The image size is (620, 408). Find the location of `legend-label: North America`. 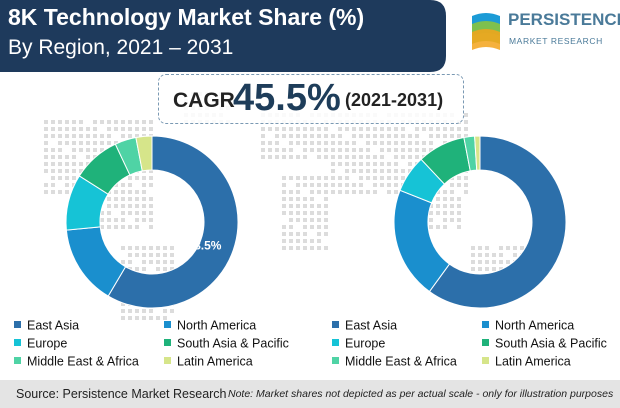

legend-label: North America is located at coordinates (535, 325).